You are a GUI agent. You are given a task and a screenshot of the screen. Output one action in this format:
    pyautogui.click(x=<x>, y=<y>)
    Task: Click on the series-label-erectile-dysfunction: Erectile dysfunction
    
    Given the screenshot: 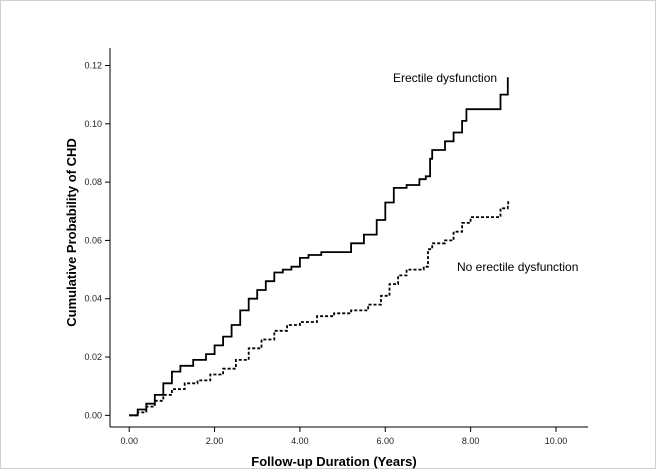 What is the action you would take?
    pyautogui.click(x=445, y=78)
    